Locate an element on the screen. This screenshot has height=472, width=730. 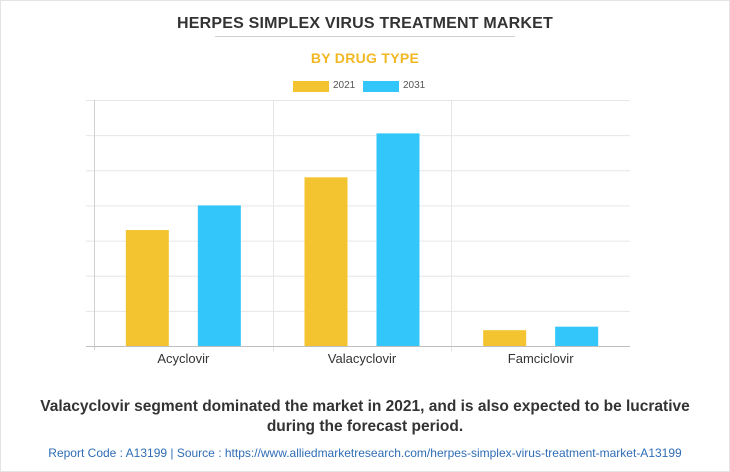
bar-2031-acyclovir is located at coordinates (219, 275).